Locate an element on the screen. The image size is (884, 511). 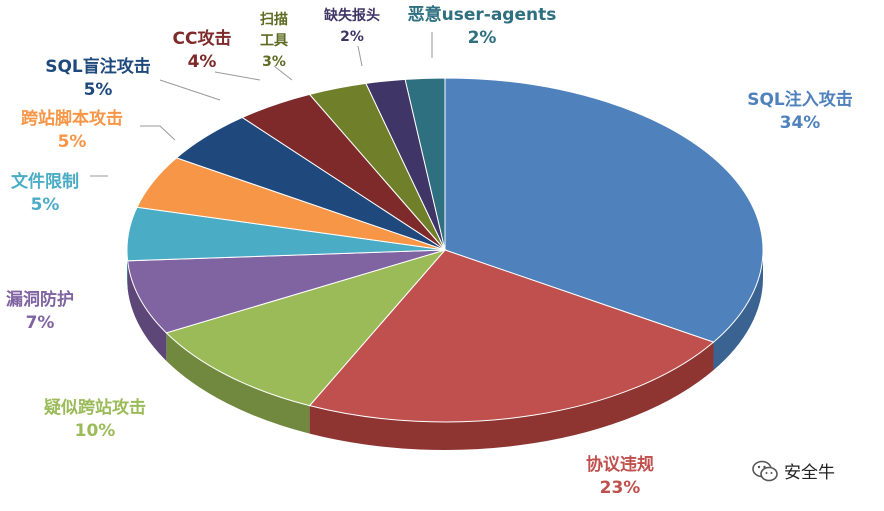
slice-label-7: CC攻击 4% is located at coordinates (202, 50).